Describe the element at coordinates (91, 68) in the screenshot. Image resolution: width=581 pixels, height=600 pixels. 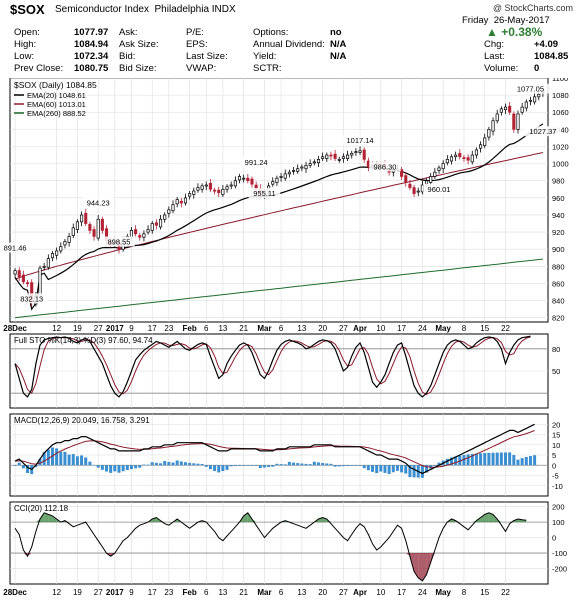
I see `quote-value: 1080.75` at that location.